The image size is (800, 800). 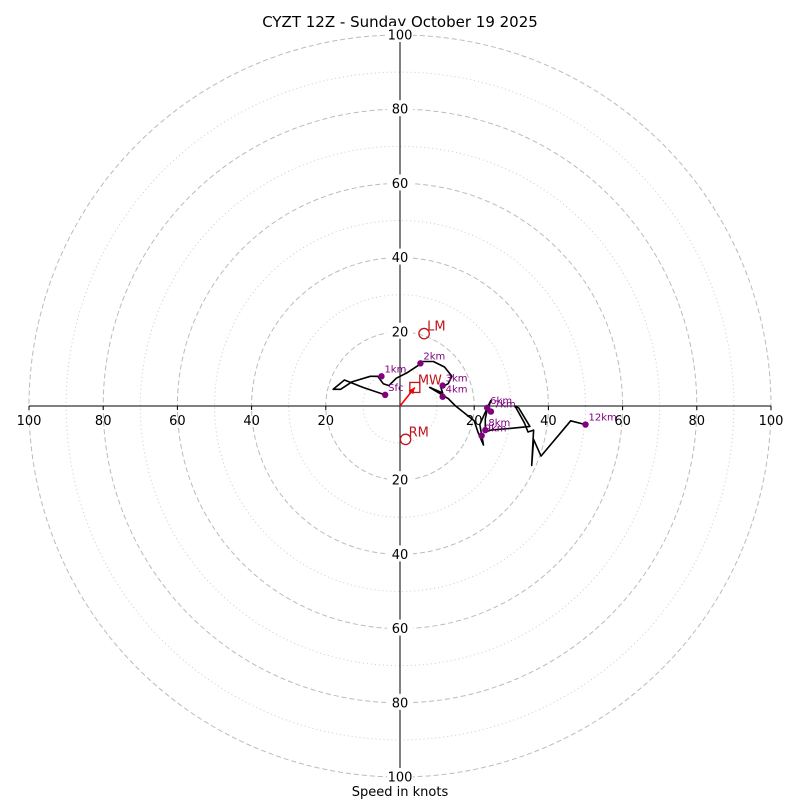 I want to click on height-point-label: 12km, so click(x=603, y=418).